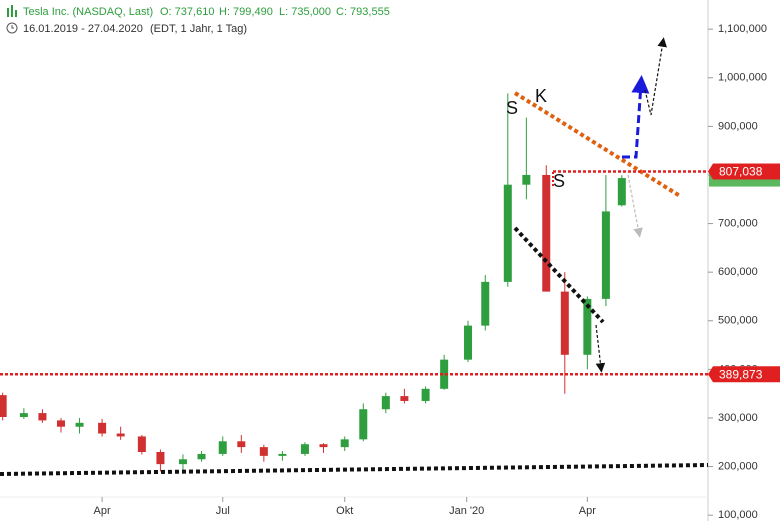  What do you see at coordinates (305, 12) in the screenshot?
I see `ohlc: L: 735,000` at bounding box center [305, 12].